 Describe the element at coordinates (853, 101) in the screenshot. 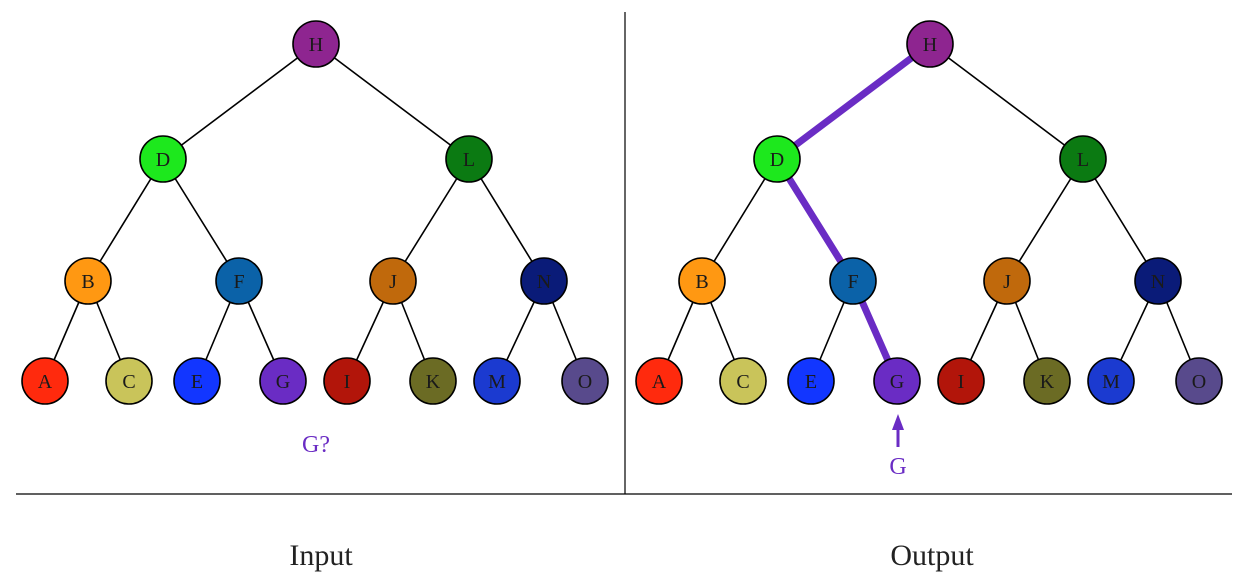

I see `highlighted-edge-h-d` at that location.